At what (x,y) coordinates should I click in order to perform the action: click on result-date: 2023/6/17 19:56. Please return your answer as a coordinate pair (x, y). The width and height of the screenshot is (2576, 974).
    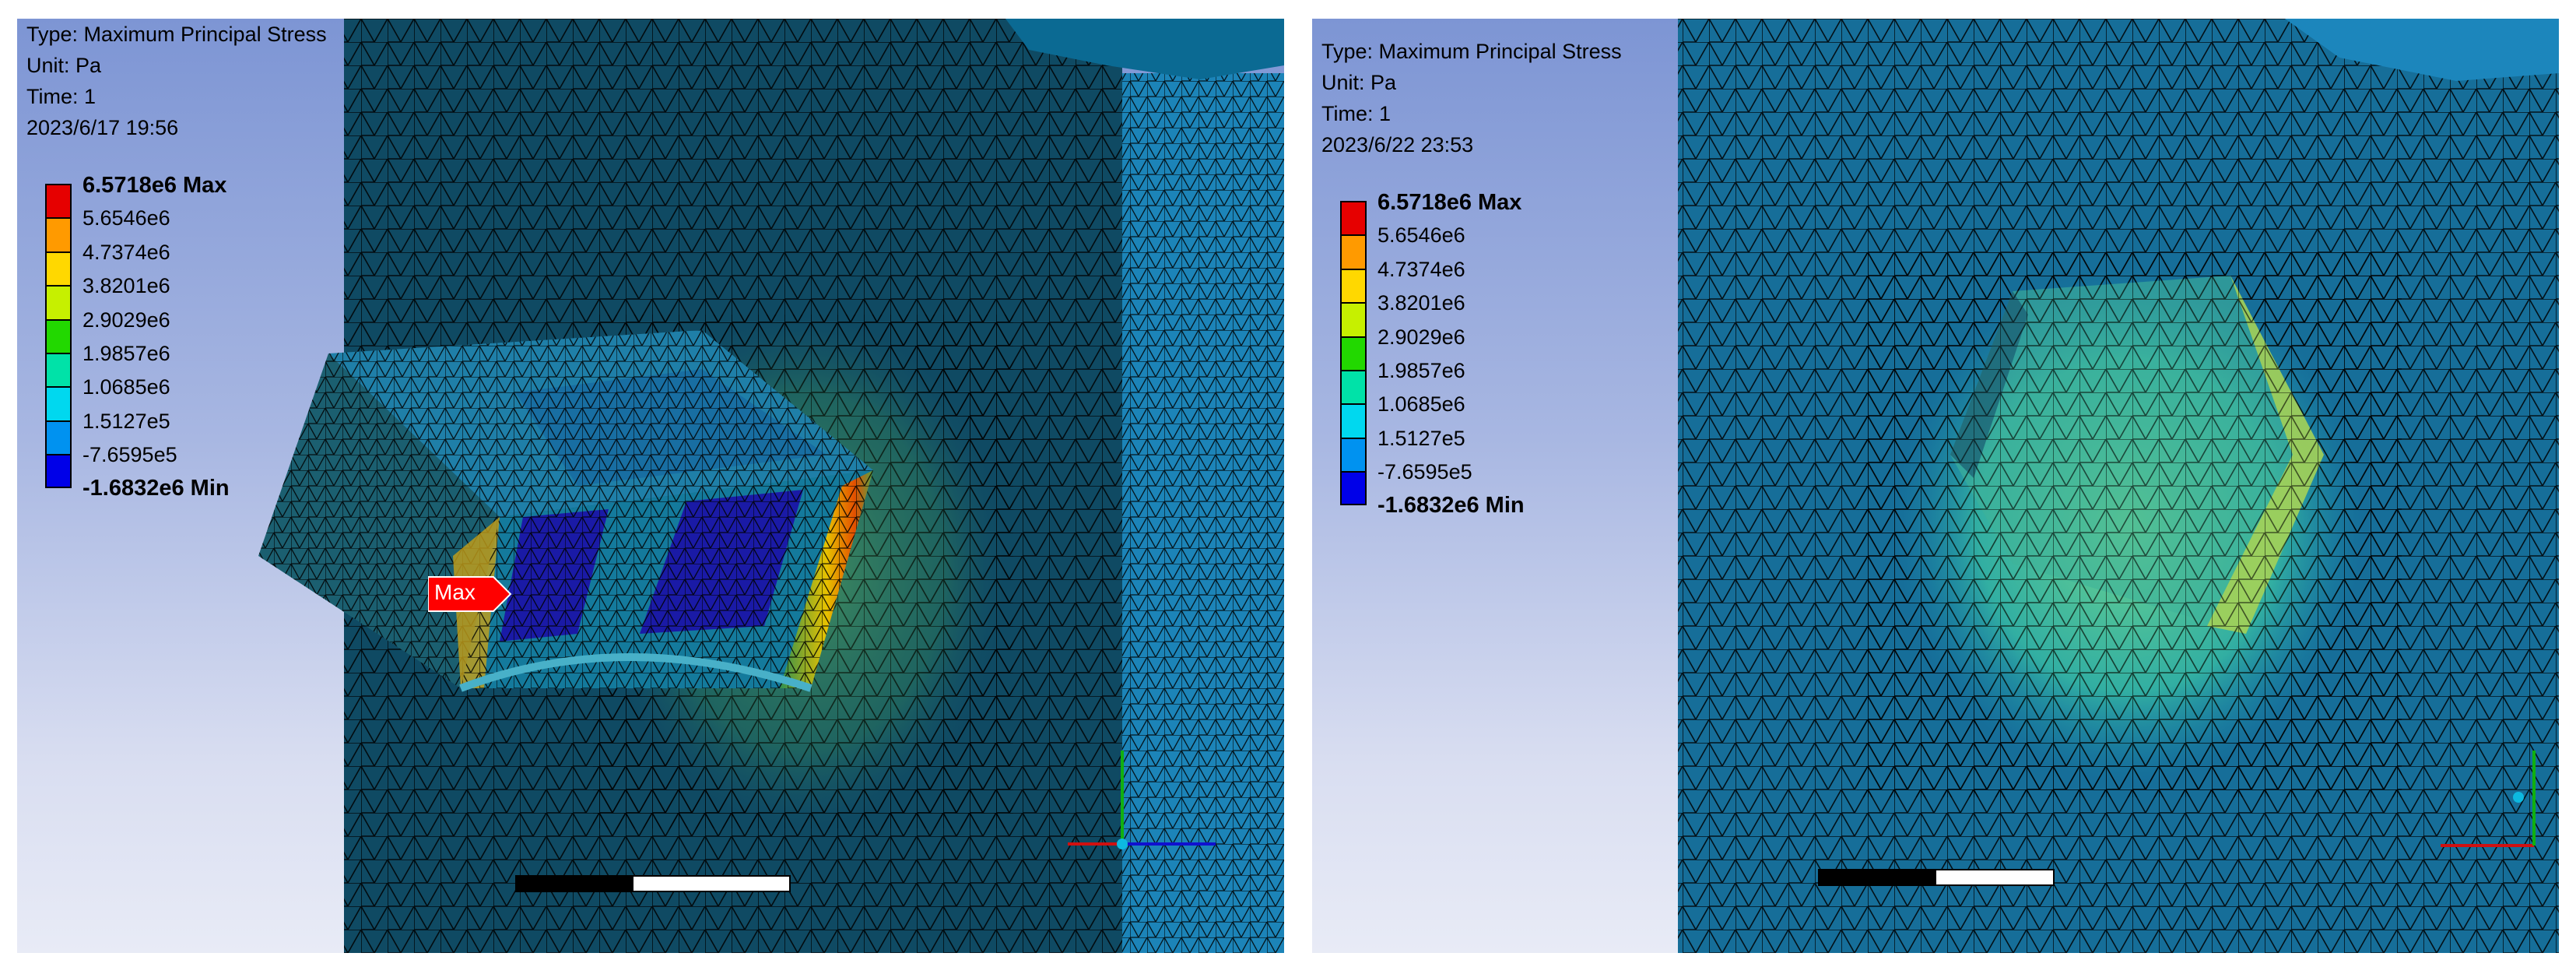
    Looking at the image, I should click on (103, 127).